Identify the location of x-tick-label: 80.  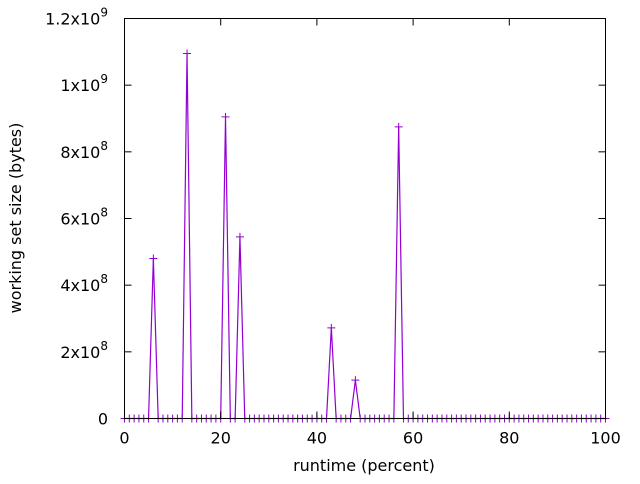
(509, 438).